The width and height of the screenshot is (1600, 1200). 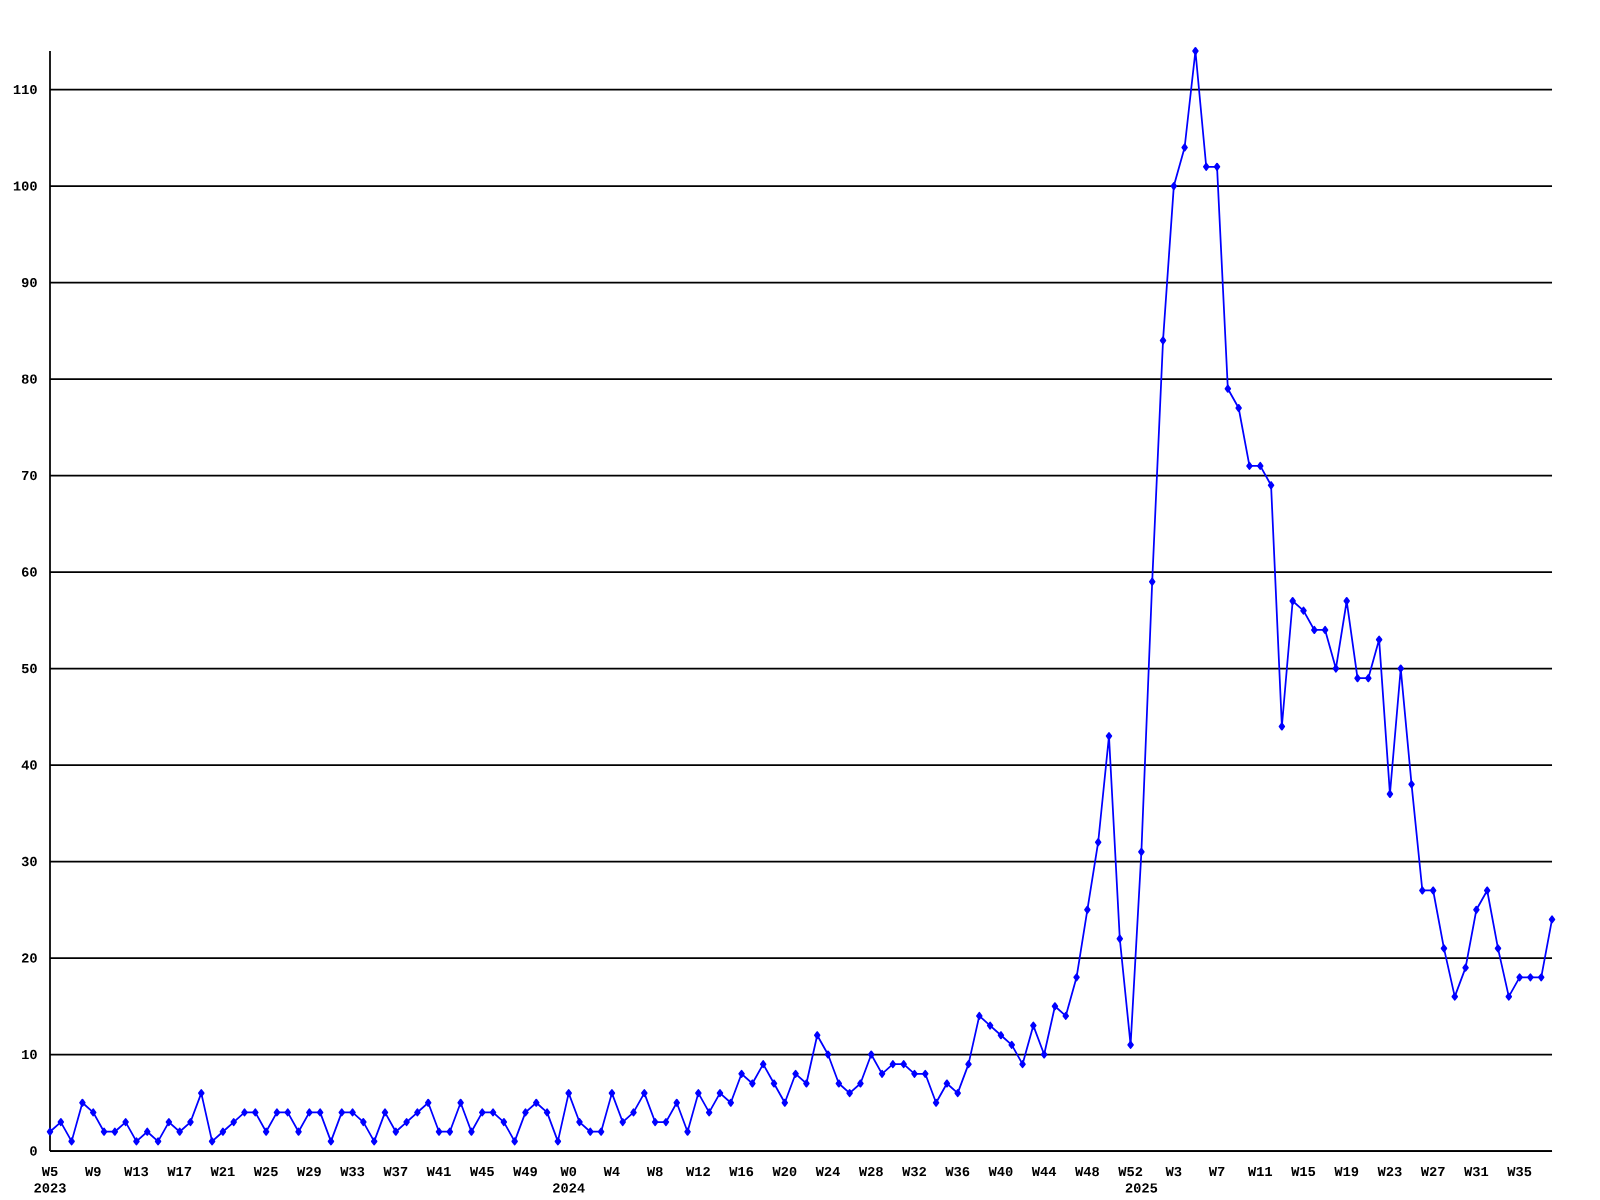 I want to click on x-tick-label: W11, so click(x=1260, y=1171).